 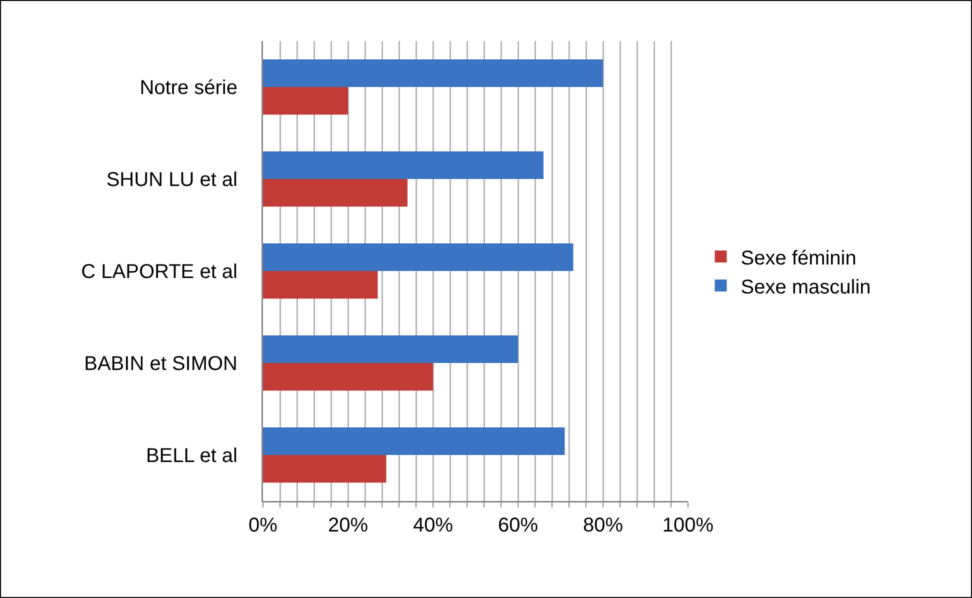 I want to click on x-tick-label: 20%, so click(x=348, y=525).